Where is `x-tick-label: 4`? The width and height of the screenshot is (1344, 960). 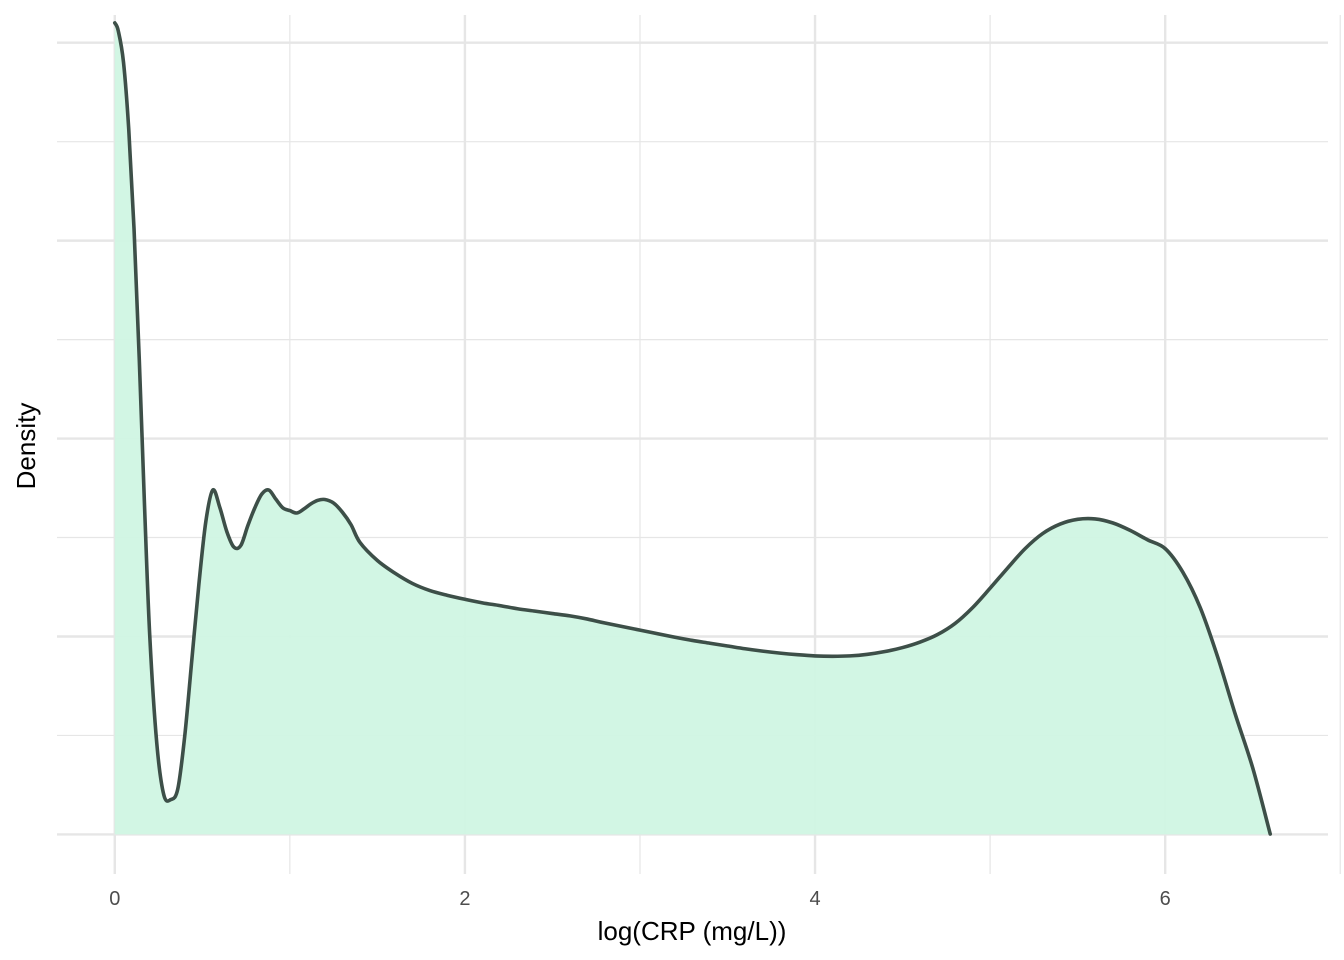 x-tick-label: 4 is located at coordinates (814, 899).